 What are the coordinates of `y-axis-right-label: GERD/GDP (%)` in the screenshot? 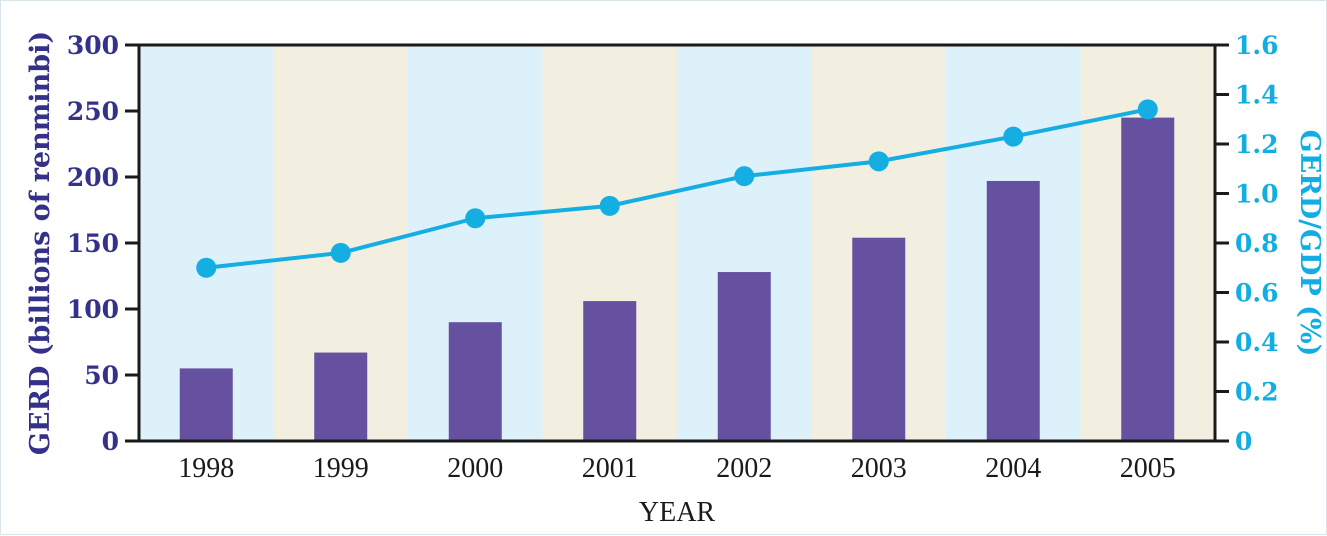 It's located at (1309, 243).